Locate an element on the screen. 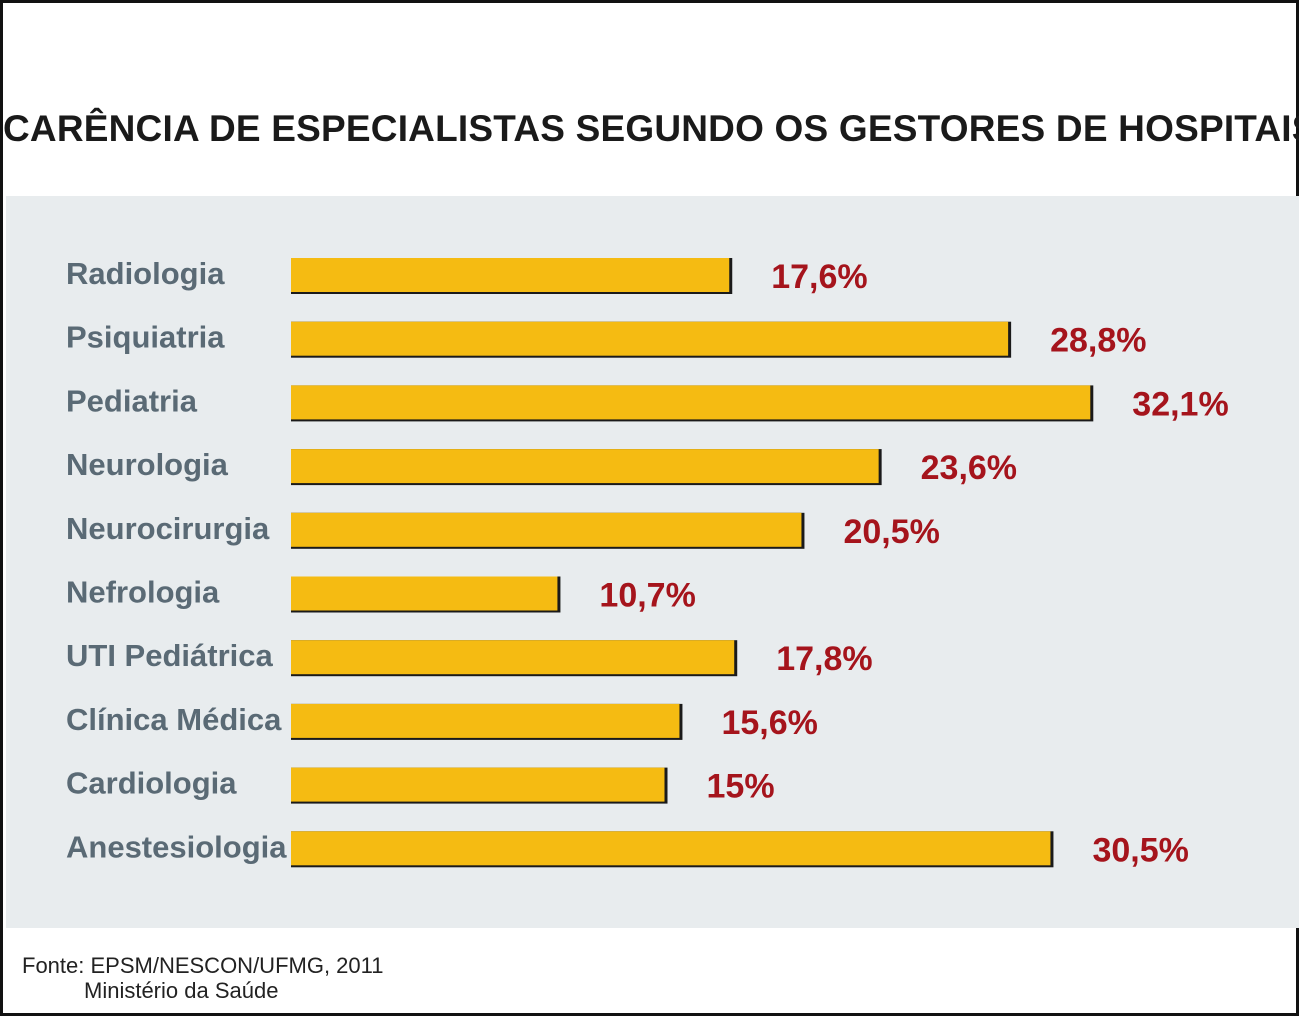  source-line-1: Fonte: EPSM/NESCON/UFMG, 2011 is located at coordinates (203, 965).